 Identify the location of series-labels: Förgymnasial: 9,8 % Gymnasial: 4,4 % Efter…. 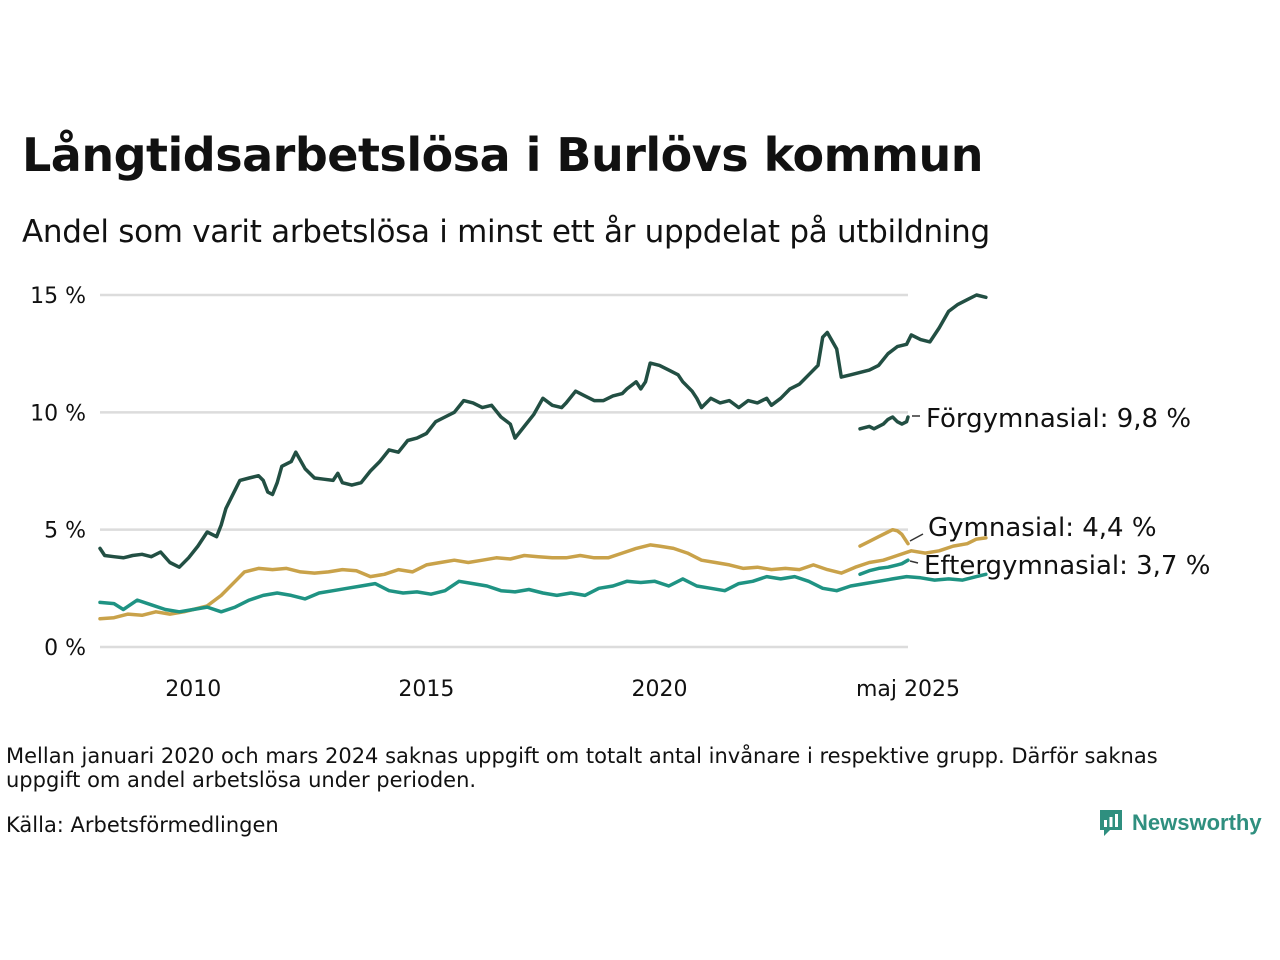
(1059, 492).